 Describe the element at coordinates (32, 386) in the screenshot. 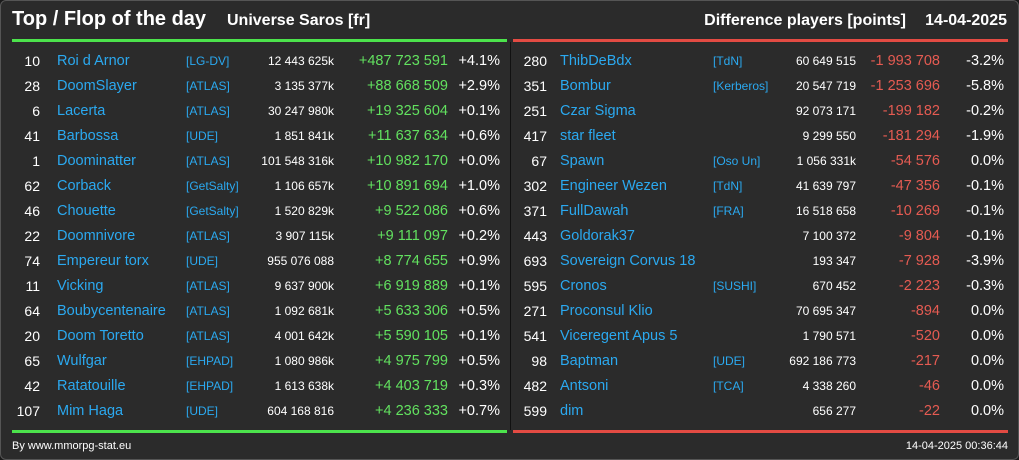

I see `player-rank: 42` at that location.